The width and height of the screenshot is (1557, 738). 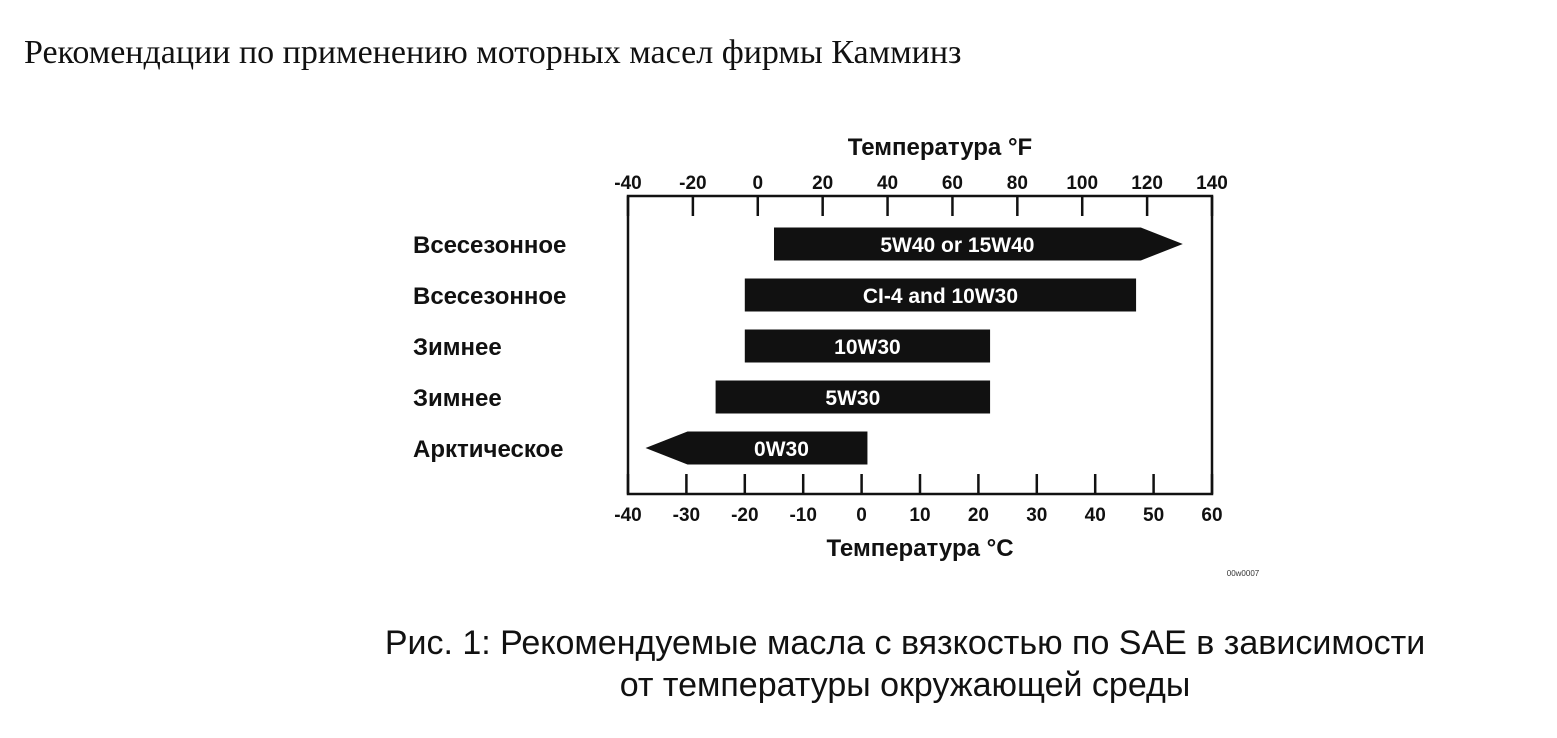 What do you see at coordinates (919, 548) in the screenshot?
I see `bottom-axis-title: Температура °C` at bounding box center [919, 548].